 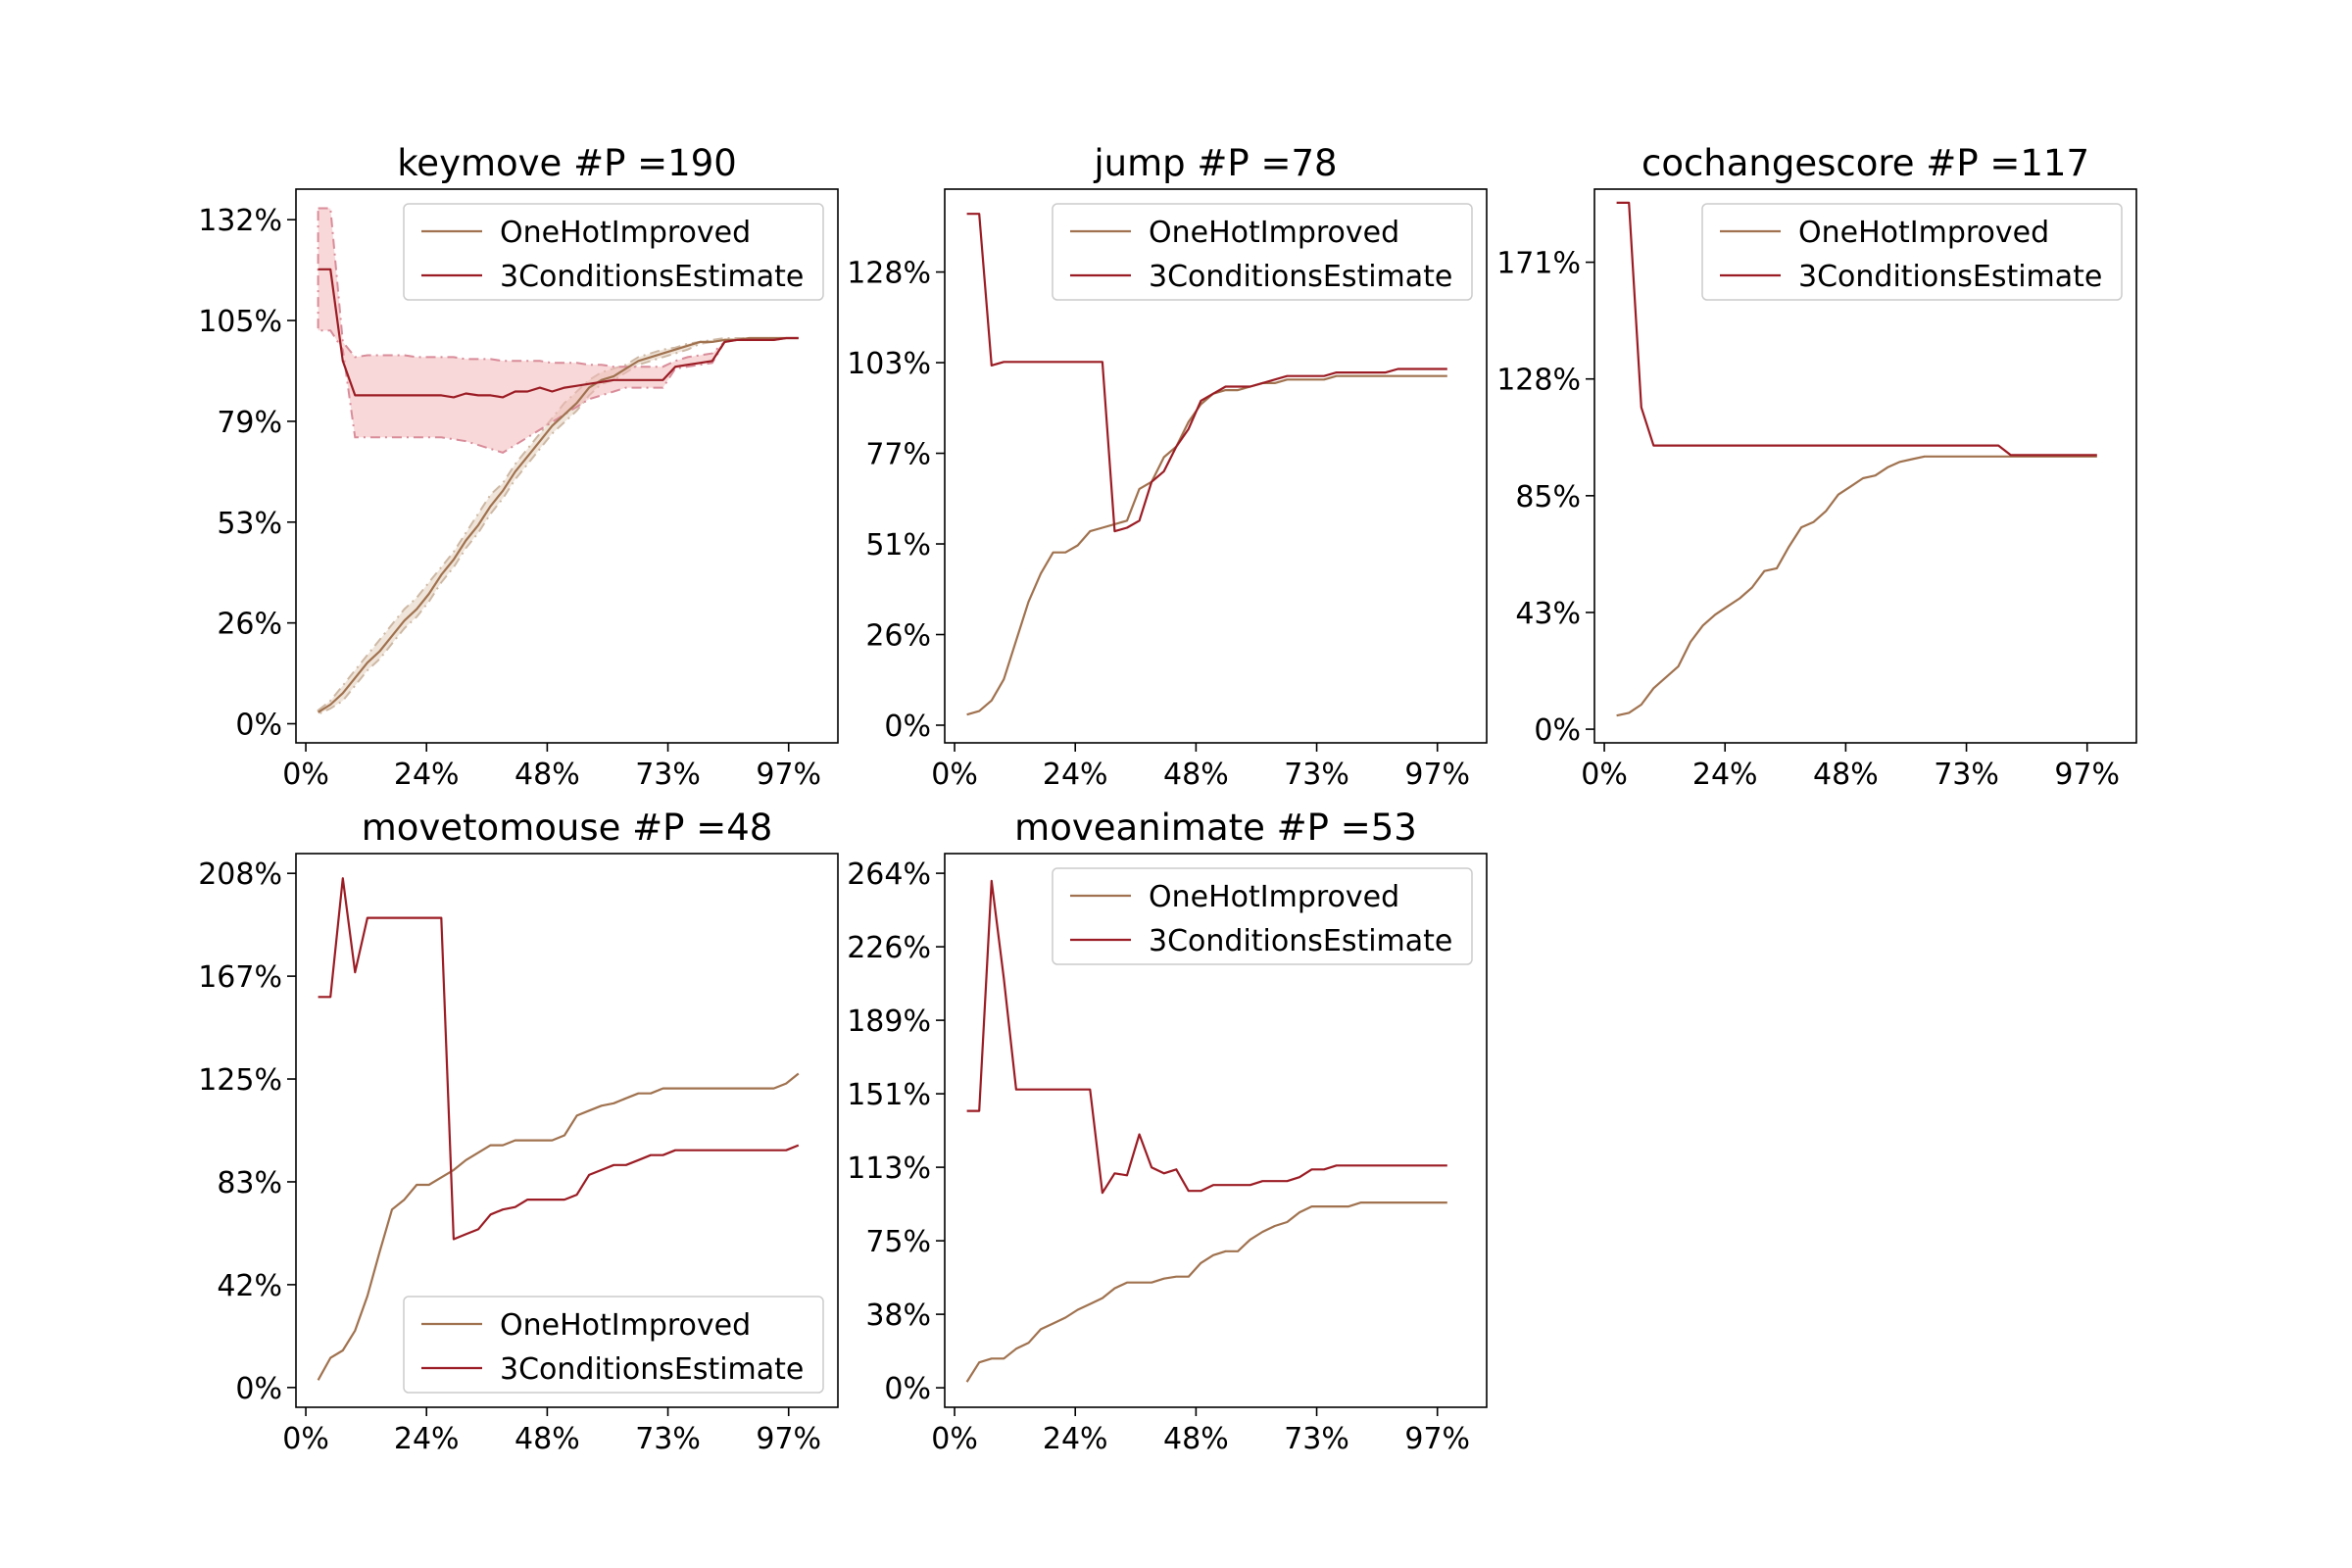 I want to click on chart-title: cochangescore #P =117, so click(x=1865, y=163).